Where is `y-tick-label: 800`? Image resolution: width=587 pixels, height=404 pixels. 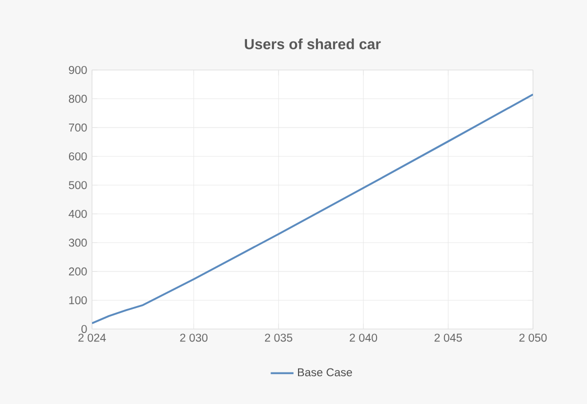 y-tick-label: 800 is located at coordinates (77, 98).